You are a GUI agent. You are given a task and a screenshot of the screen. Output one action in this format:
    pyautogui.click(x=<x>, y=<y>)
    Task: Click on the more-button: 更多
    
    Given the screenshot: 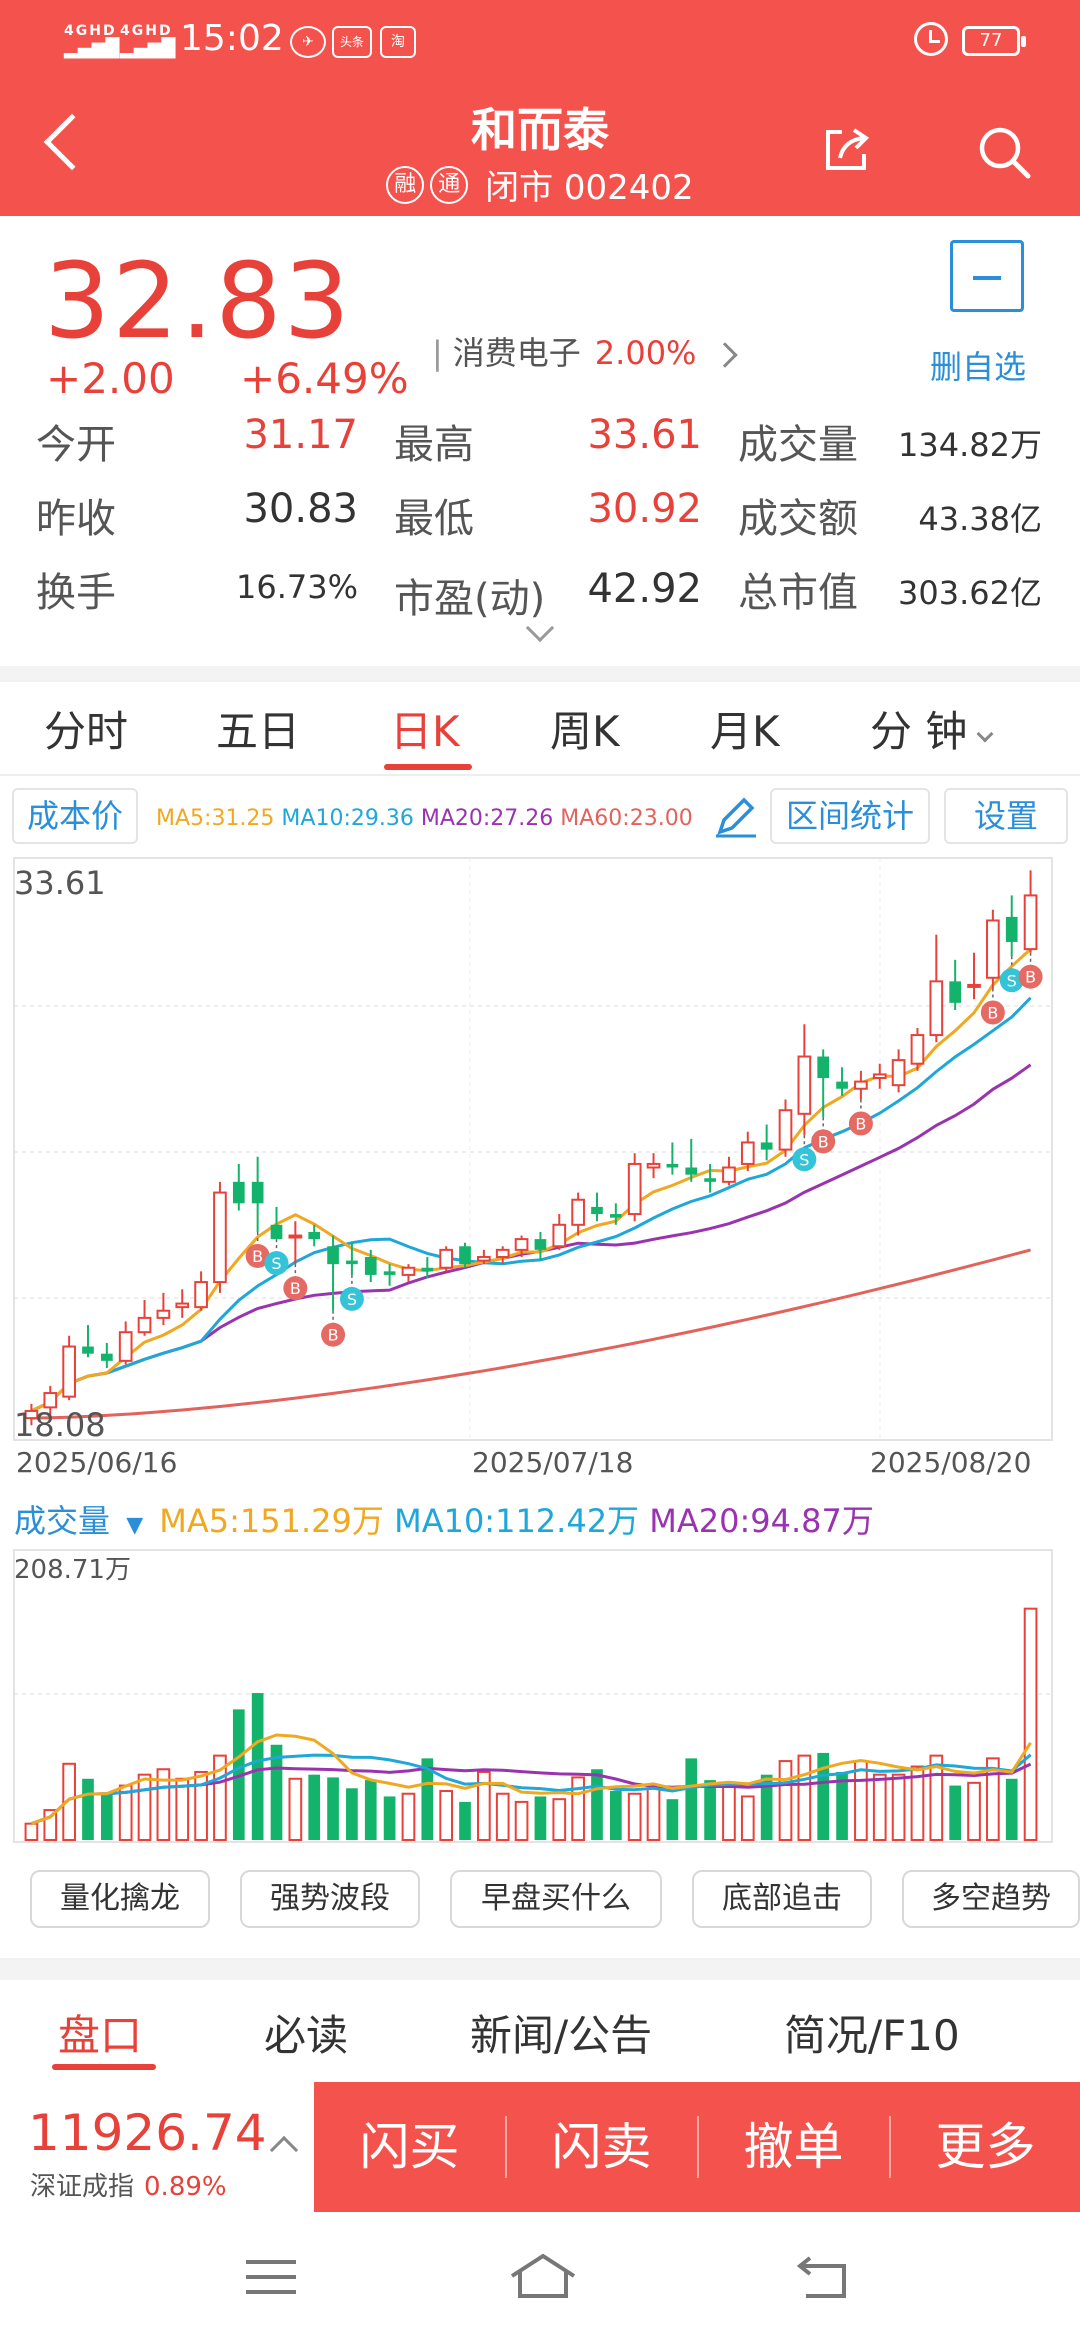 What is the action you would take?
    pyautogui.click(x=985, y=2147)
    